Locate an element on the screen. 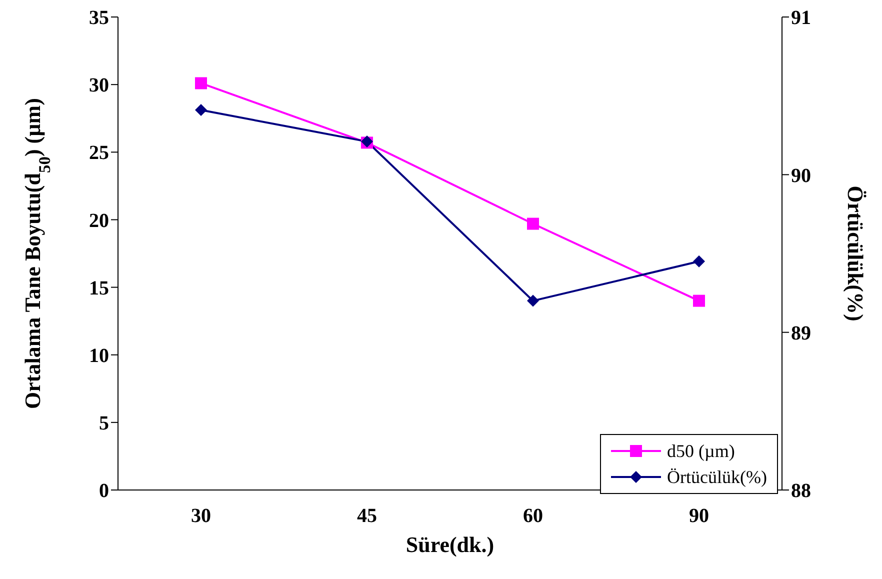 Image resolution: width=882 pixels, height=579 pixels. y-tick-label: 30 is located at coordinates (99, 85).